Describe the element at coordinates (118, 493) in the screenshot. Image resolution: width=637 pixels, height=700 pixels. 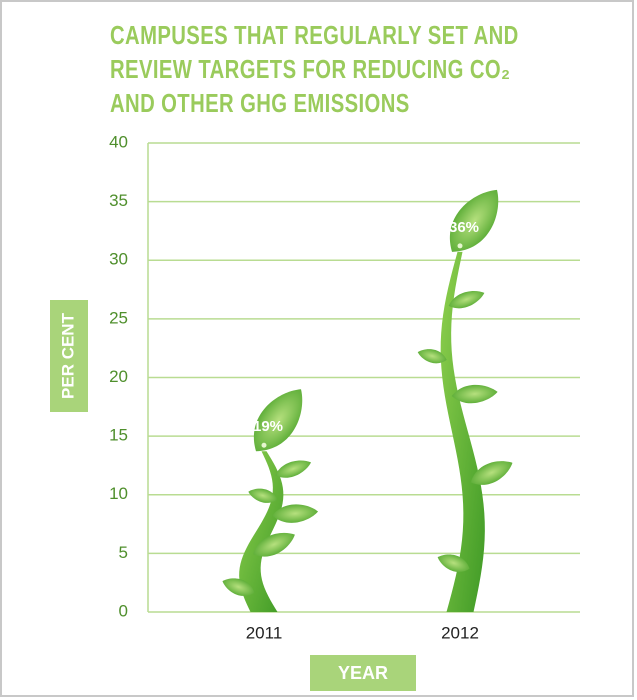
I see `y-tick-label: 10` at that location.